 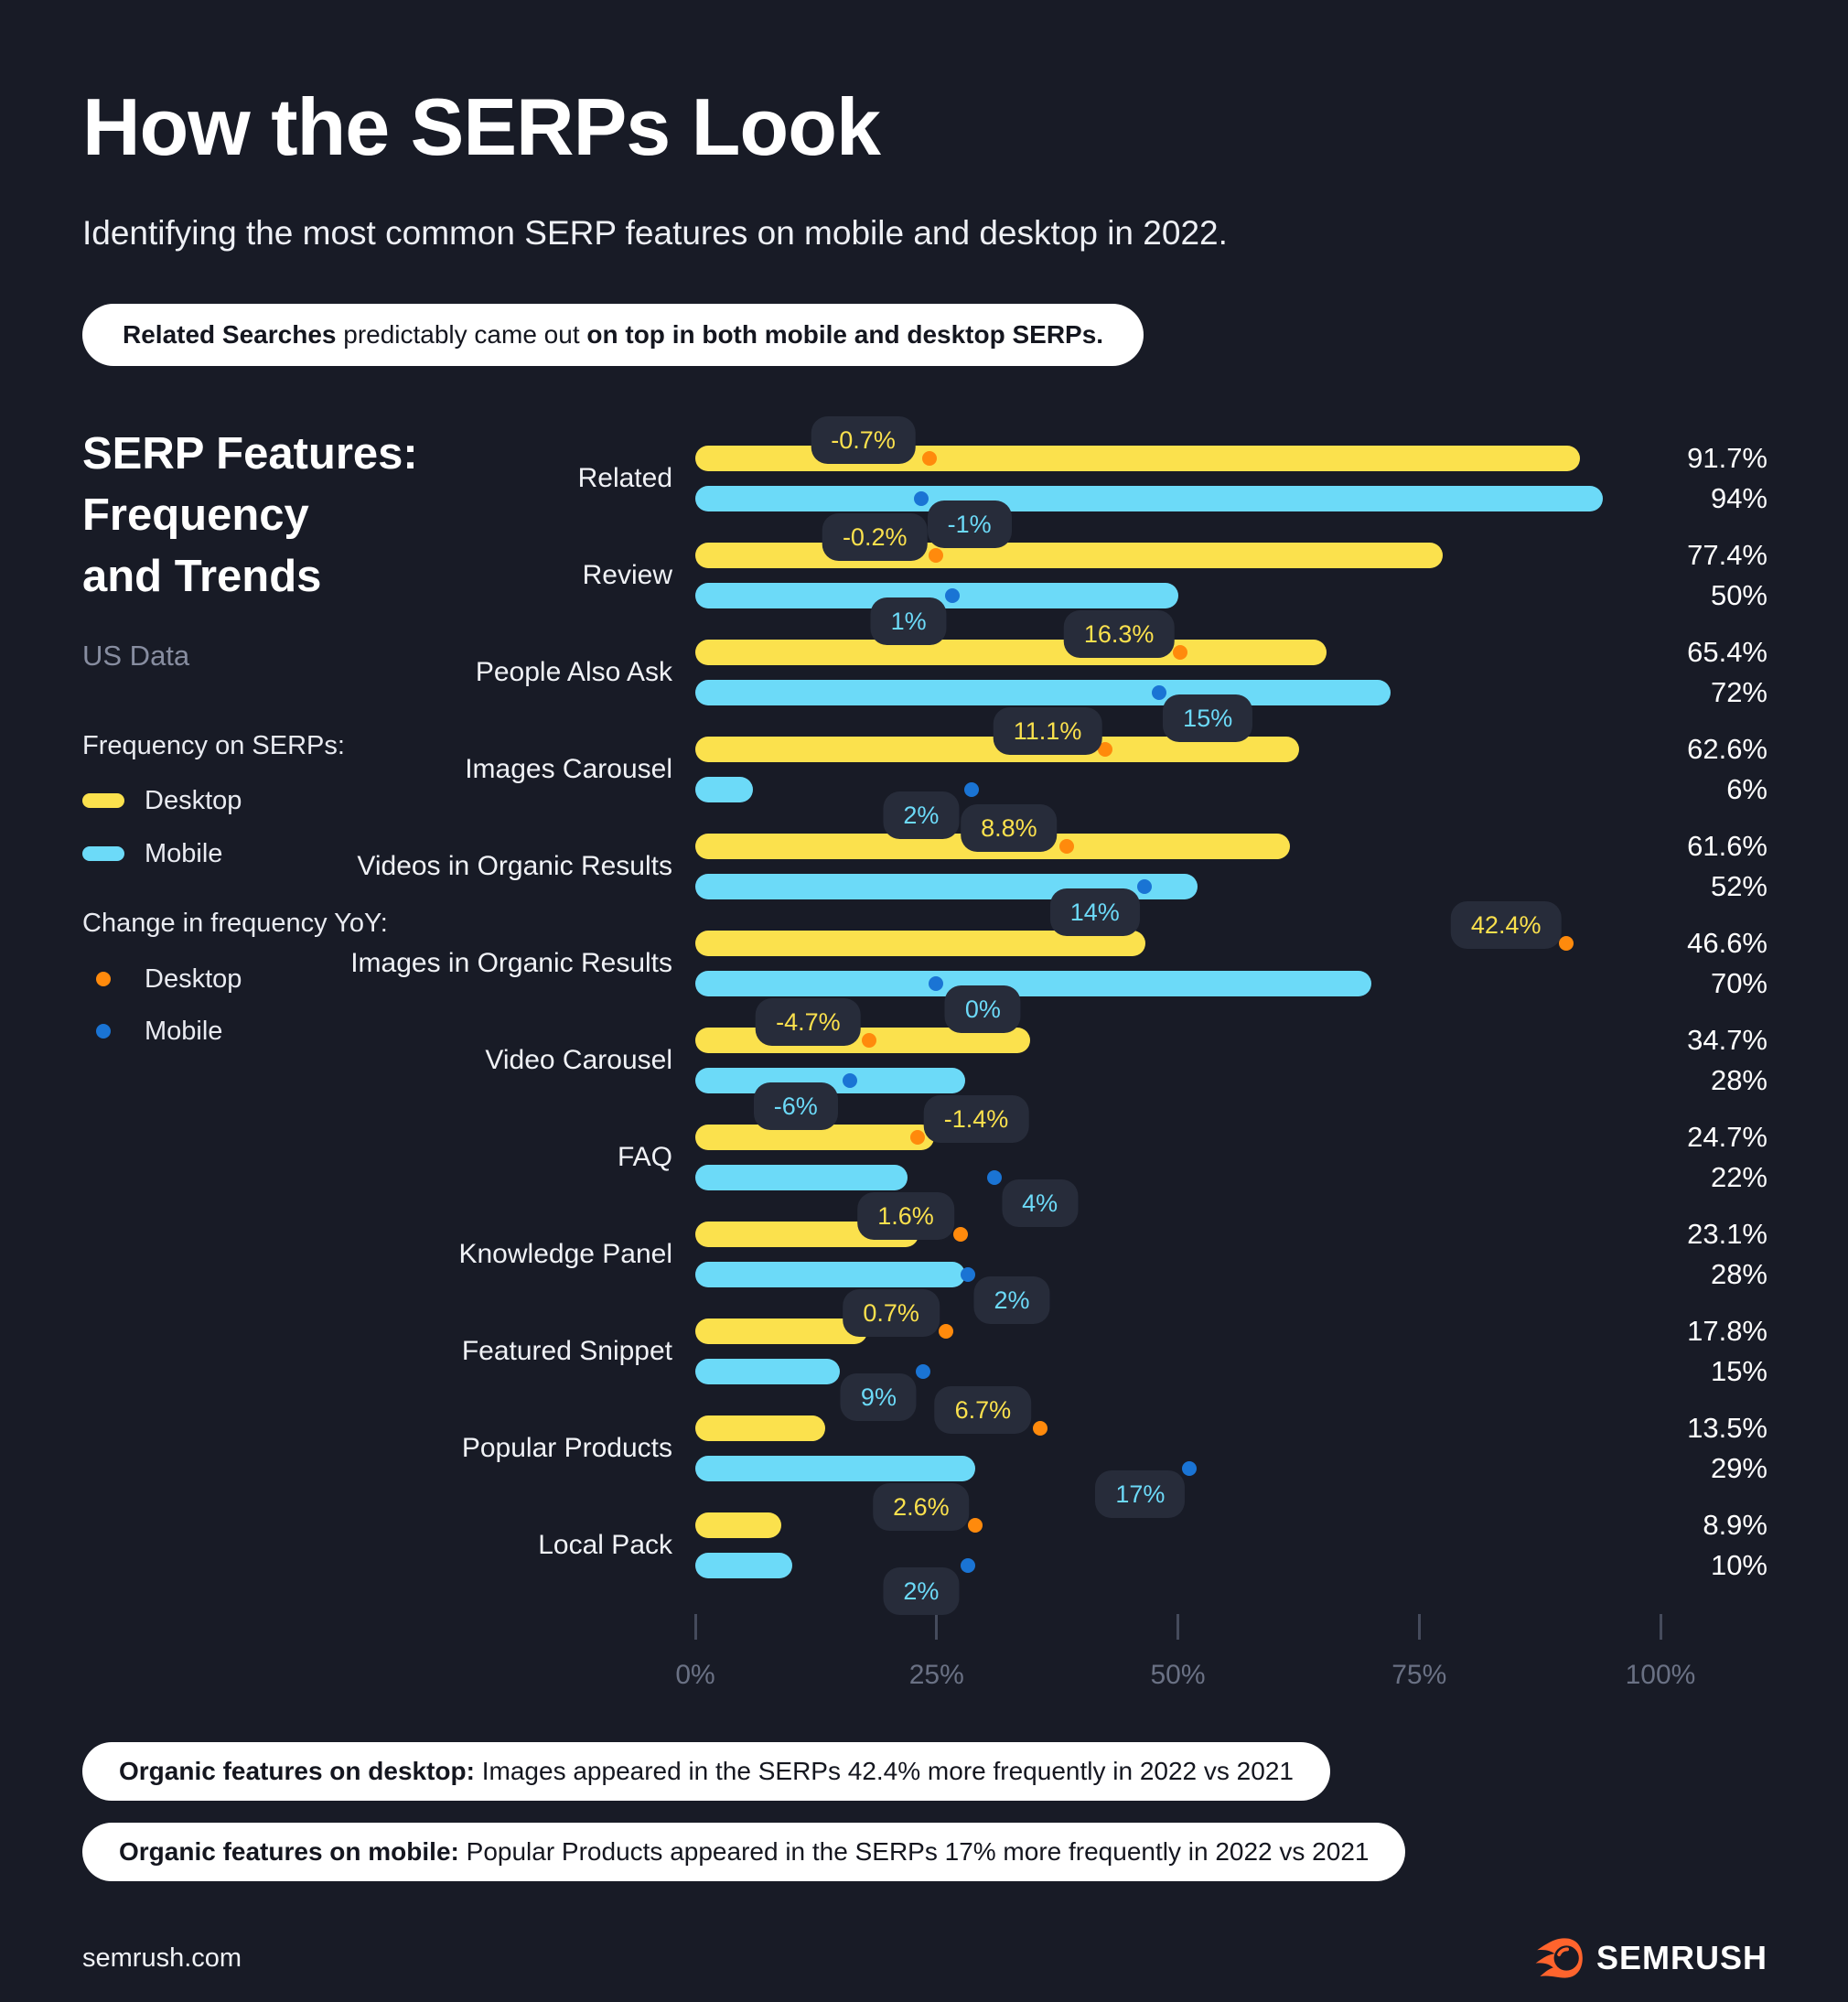 What do you see at coordinates (136, 656) in the screenshot?
I see `data-note: US Data` at bounding box center [136, 656].